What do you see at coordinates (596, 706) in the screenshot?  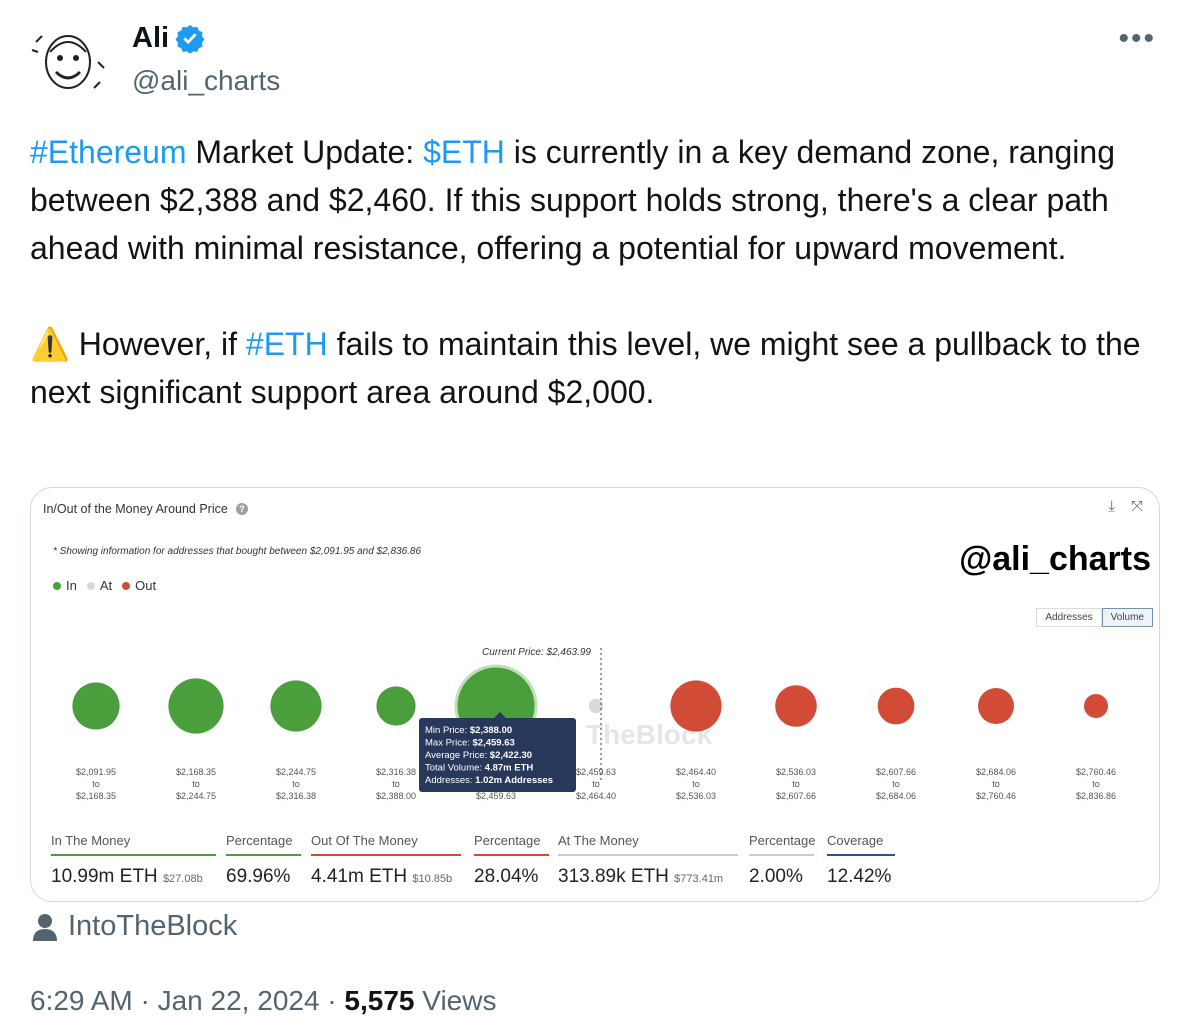 I see `bubble-at` at bounding box center [596, 706].